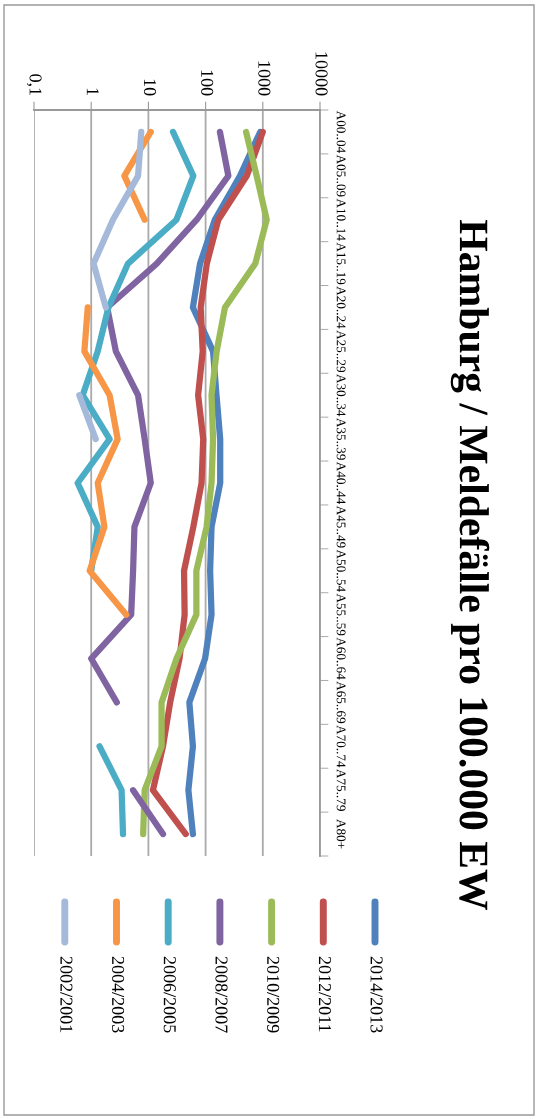 This screenshot has height=1119, width=539. Describe the element at coordinates (376, 994) in the screenshot. I see `legend-label: 2014/2013` at that location.